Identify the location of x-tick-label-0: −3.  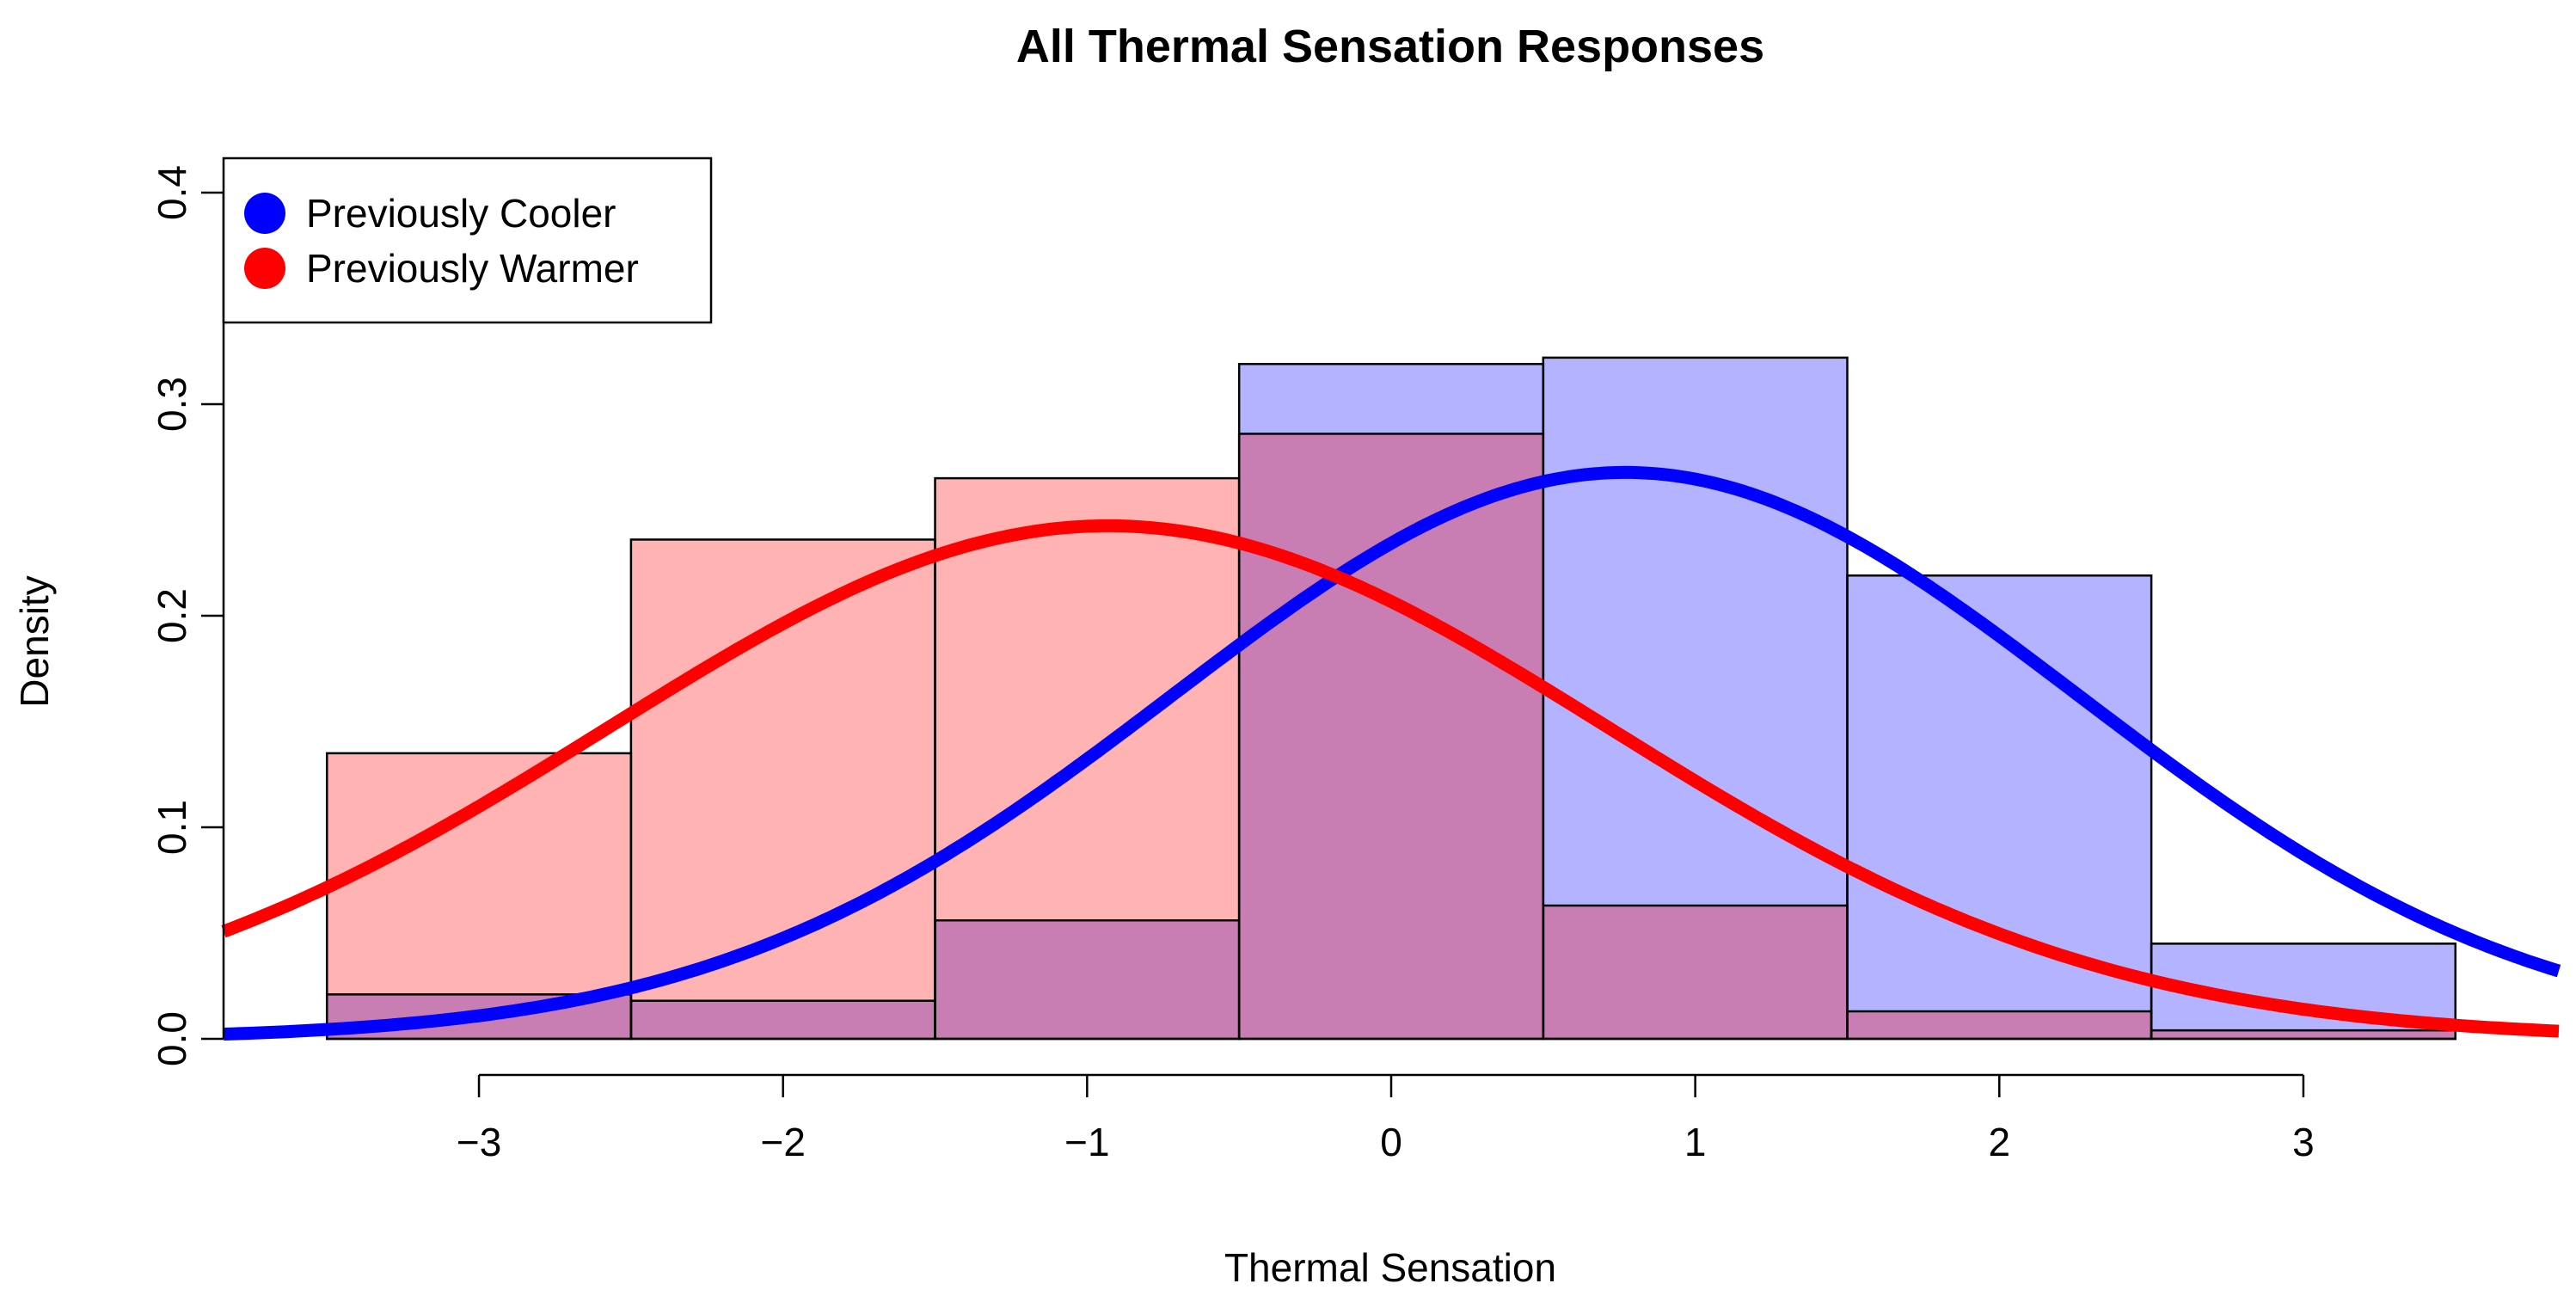
(479, 1142).